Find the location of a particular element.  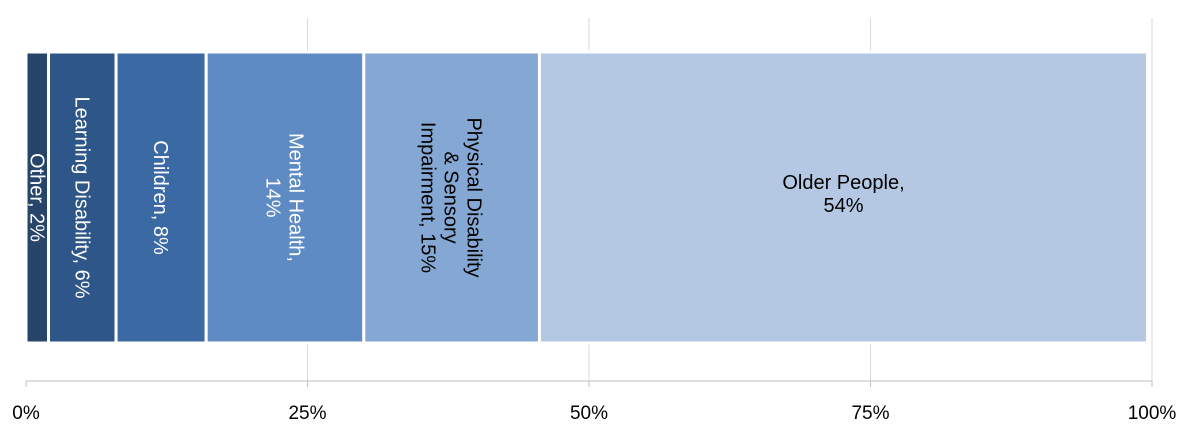

data-label-line: Older People, is located at coordinates (843, 183).